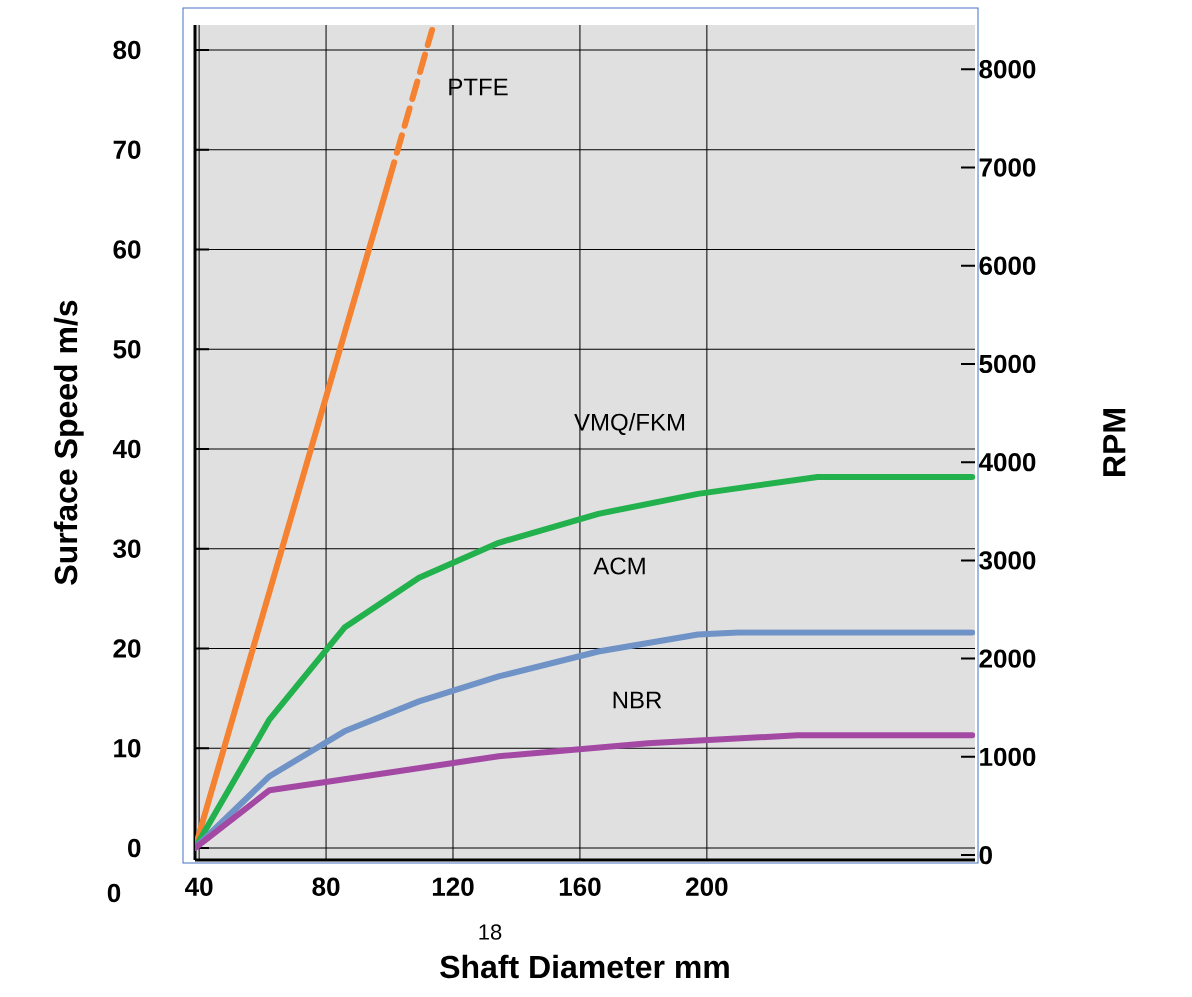  What do you see at coordinates (127, 748) in the screenshot?
I see `y-tick-label: 10` at bounding box center [127, 748].